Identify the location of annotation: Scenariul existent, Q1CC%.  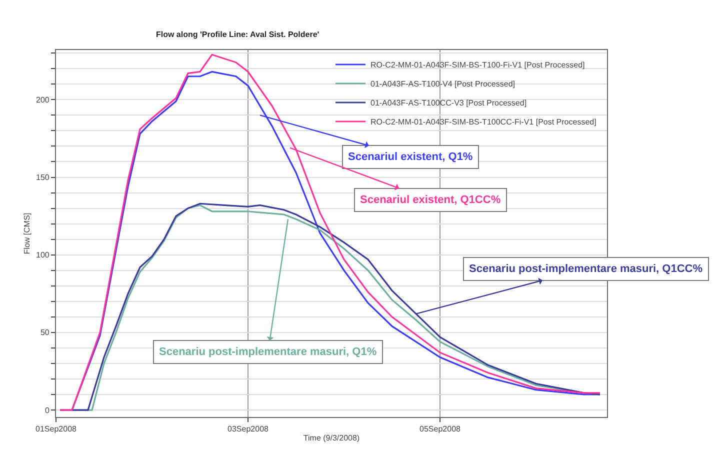
(430, 200).